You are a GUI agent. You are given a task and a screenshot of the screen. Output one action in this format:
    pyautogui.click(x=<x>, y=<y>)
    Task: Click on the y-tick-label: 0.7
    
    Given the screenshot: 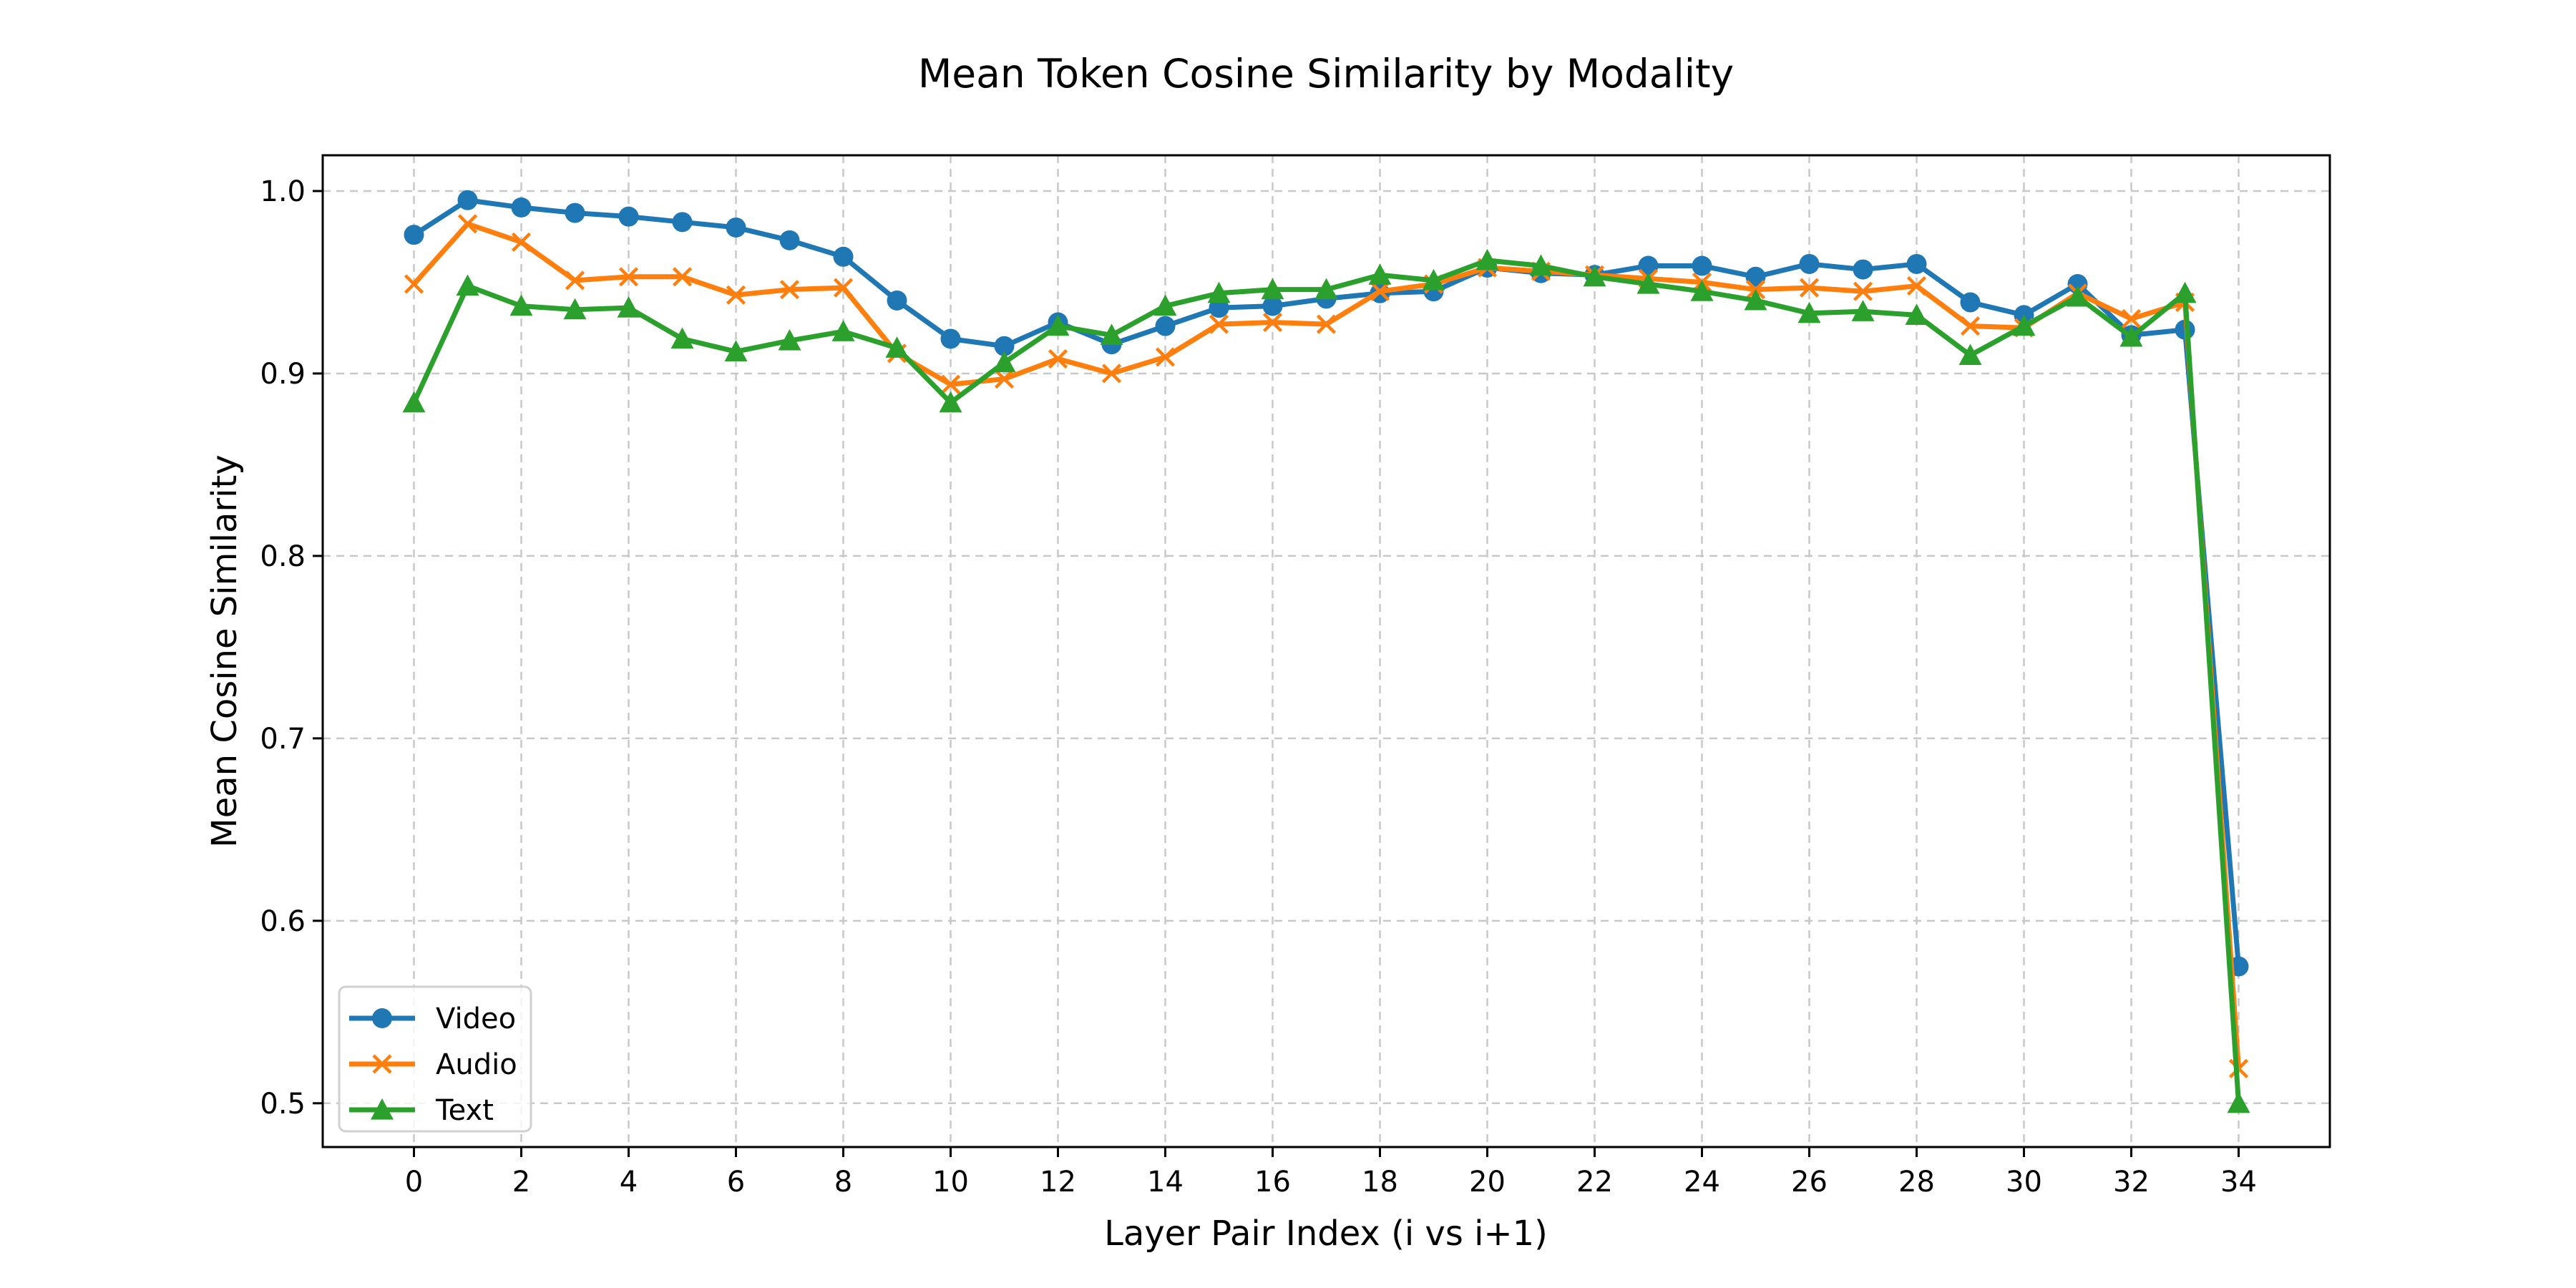 What is the action you would take?
    pyautogui.click(x=283, y=739)
    